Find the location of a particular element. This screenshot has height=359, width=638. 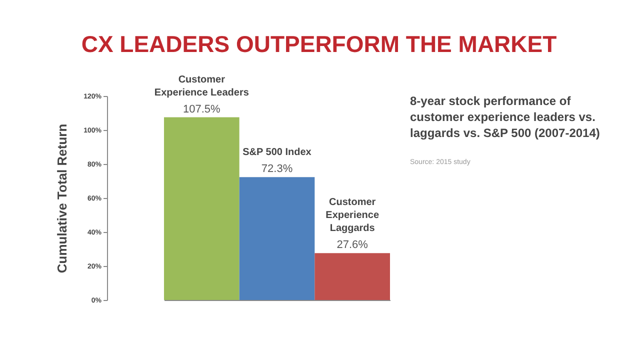

y-axis-title: Cumulative Total Return is located at coordinates (62, 199).